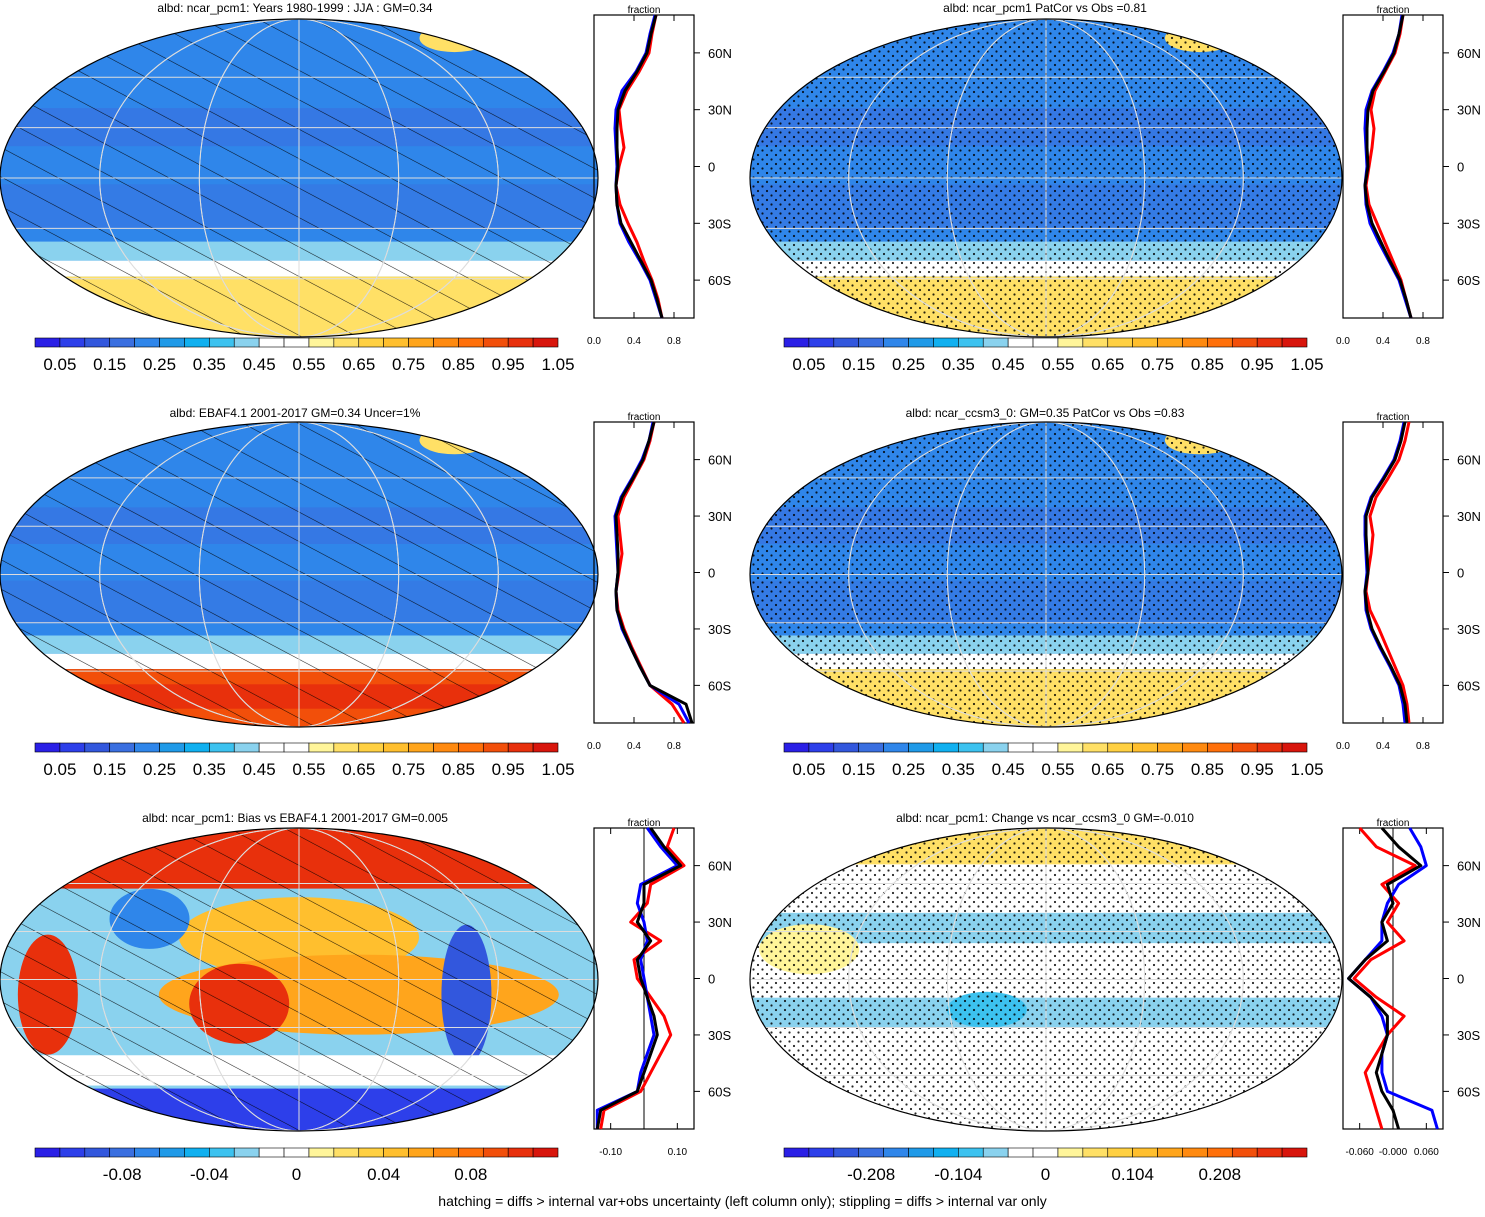 This screenshot has height=1217, width=1485. I want to click on colorbar-label: 0.08, so click(470, 1174).